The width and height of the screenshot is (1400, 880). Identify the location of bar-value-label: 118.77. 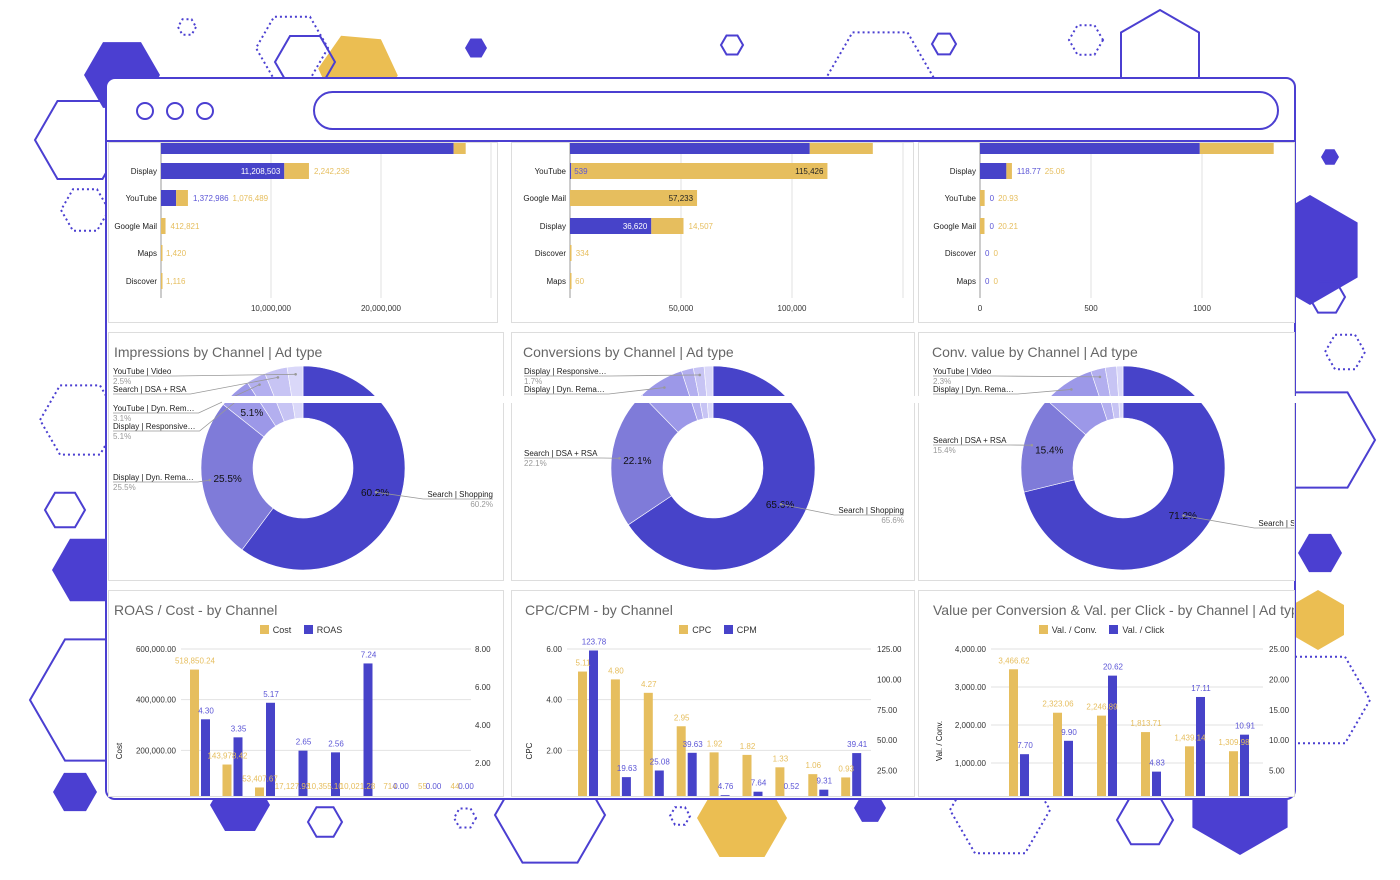
(1029, 171).